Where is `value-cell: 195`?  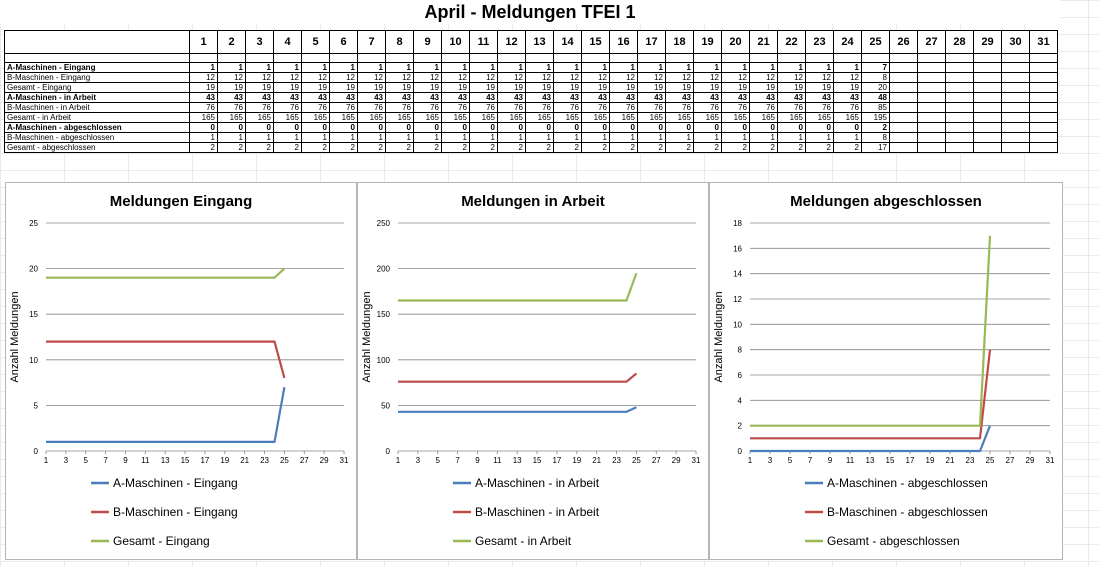 value-cell: 195 is located at coordinates (875, 117).